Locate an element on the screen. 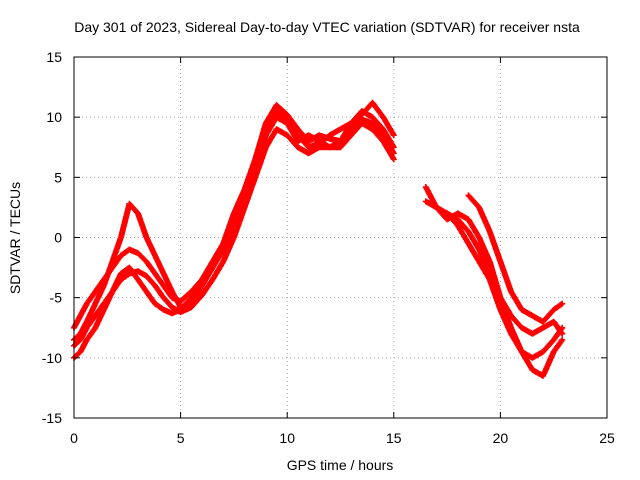 The image size is (640, 480). x-tick-label: 15 is located at coordinates (394, 438).